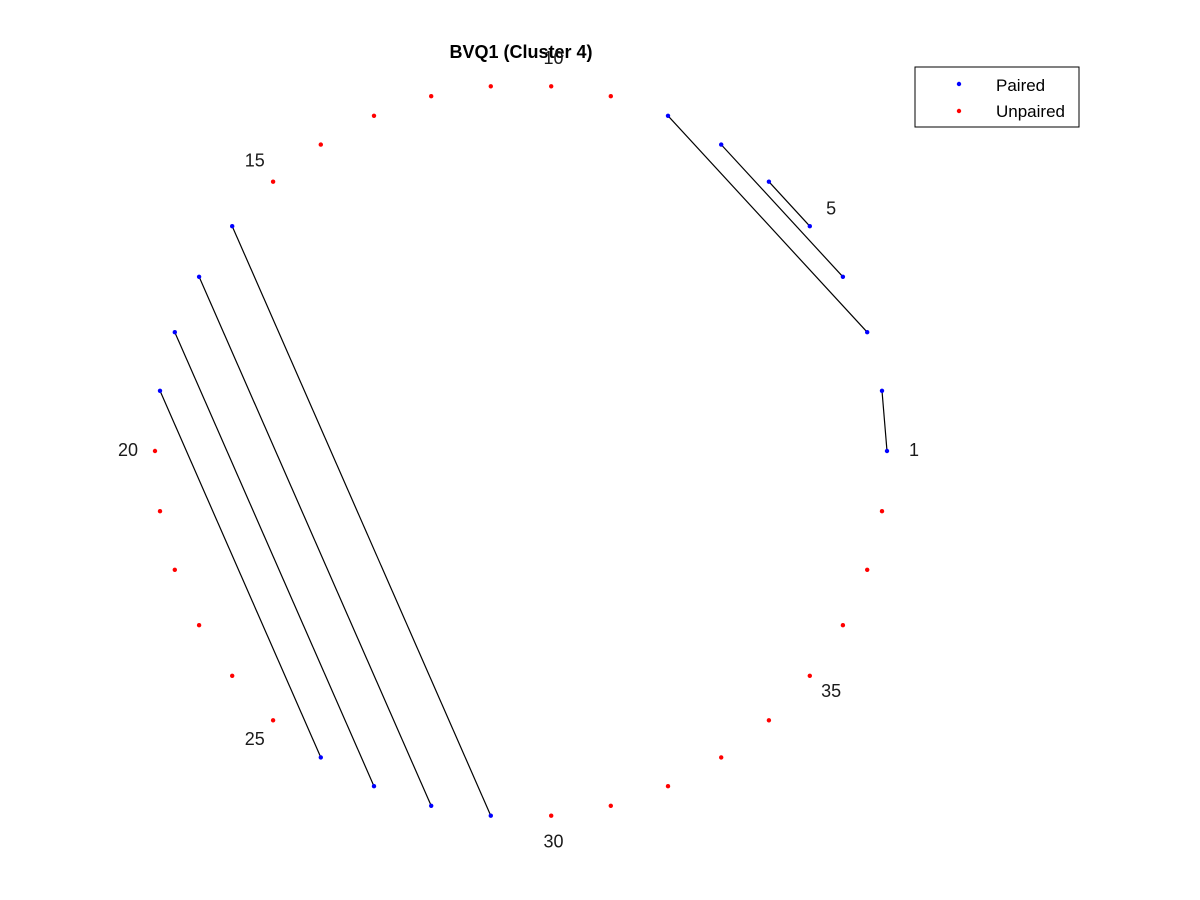 The image size is (1200, 900). I want to click on index-label-5: 5, so click(831, 208).